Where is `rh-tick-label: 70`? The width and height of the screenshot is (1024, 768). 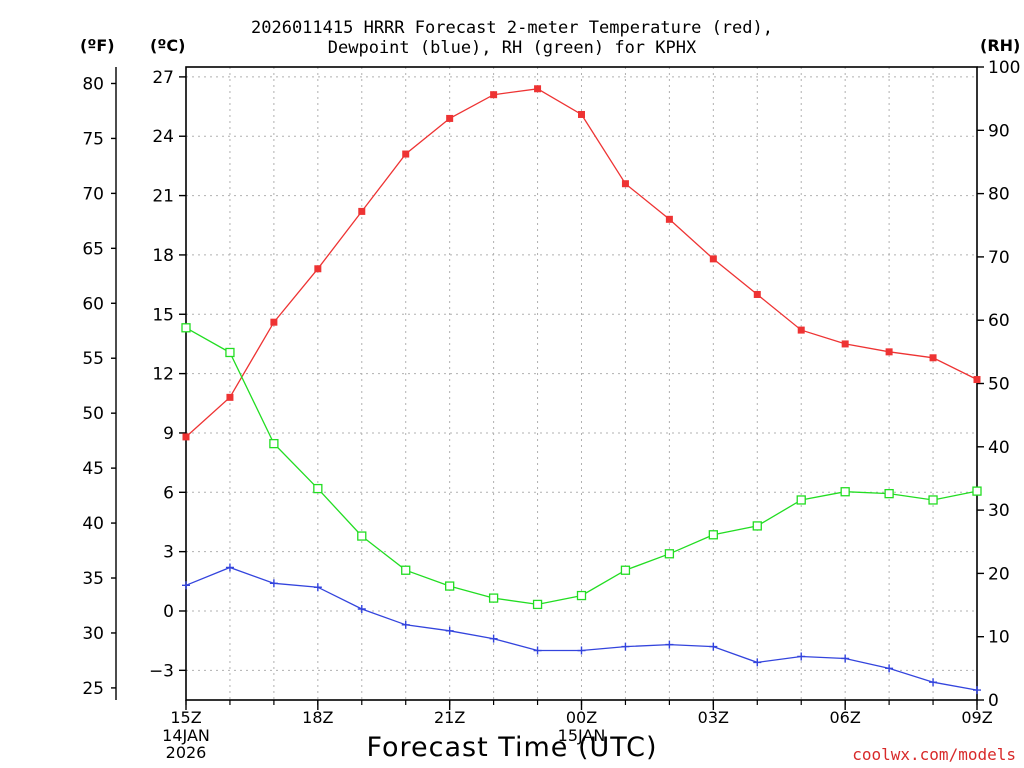
rh-tick-label: 70 is located at coordinates (999, 258).